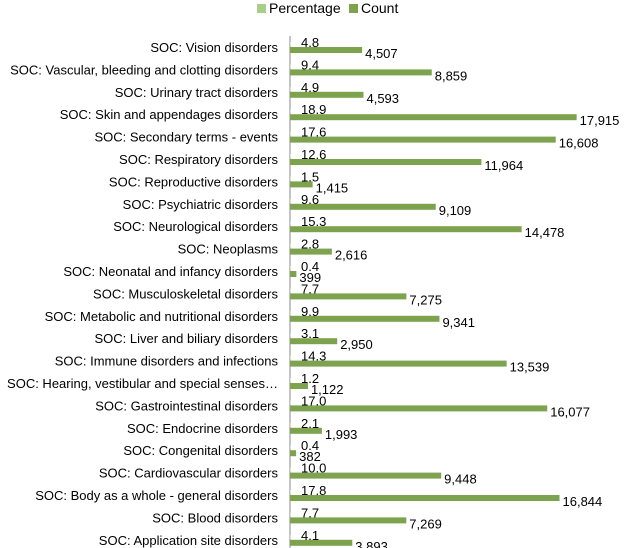 This screenshot has width=642, height=548. I want to click on category-label: SOC: Endocrine disorders, so click(203, 428).